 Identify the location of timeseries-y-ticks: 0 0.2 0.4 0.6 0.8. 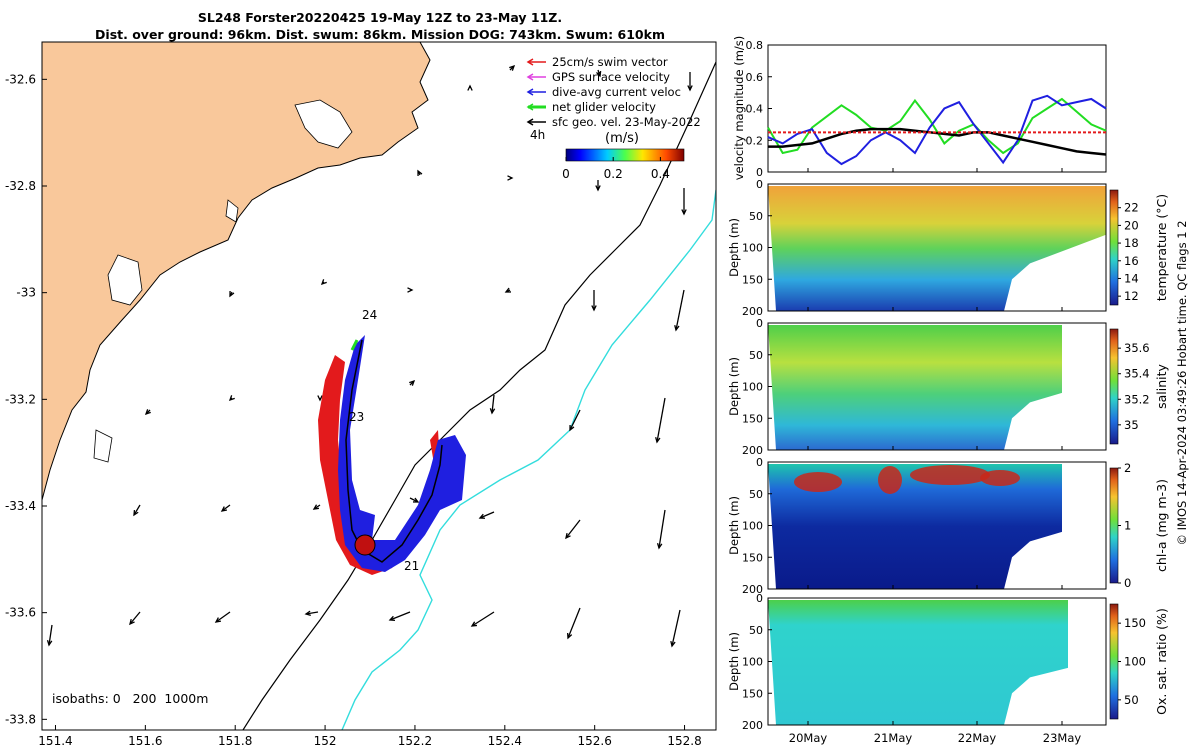
(759, 109).